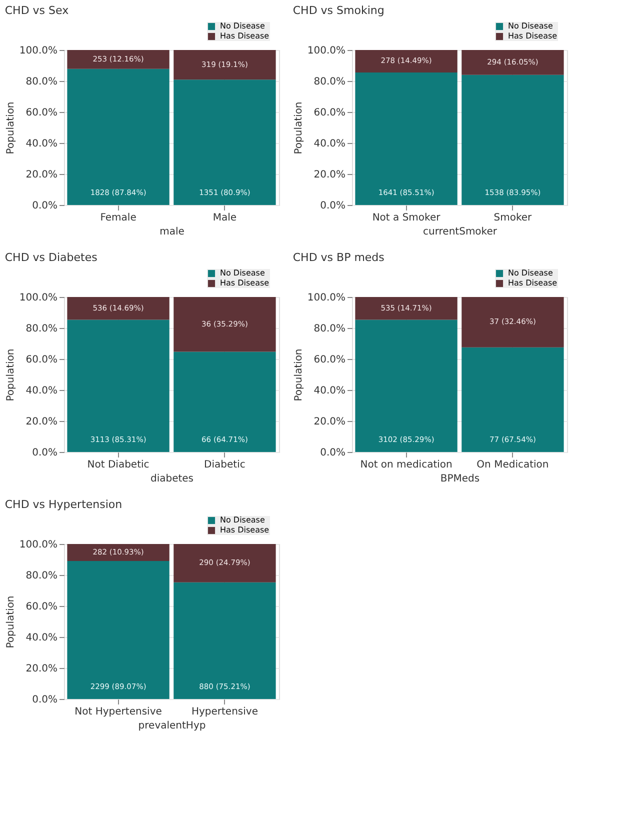 This screenshot has height=831, width=634. Describe the element at coordinates (37, 10) in the screenshot. I see `chart-title: CHD vs Sex` at that location.